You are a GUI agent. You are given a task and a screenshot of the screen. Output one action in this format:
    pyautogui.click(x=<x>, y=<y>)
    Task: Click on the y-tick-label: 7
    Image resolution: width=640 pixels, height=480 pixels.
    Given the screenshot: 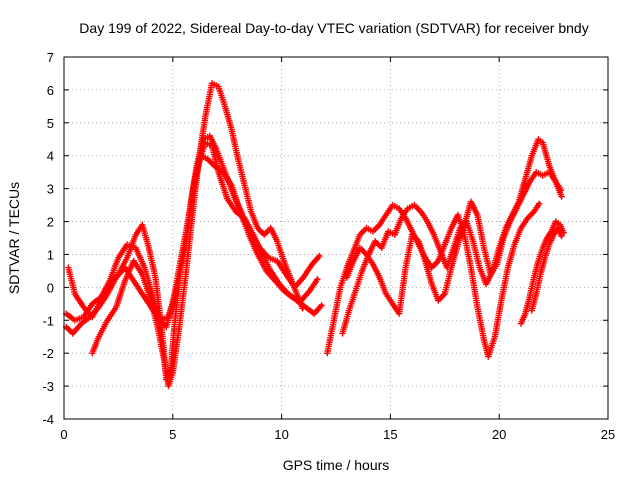 What is the action you would take?
    pyautogui.click(x=50, y=57)
    